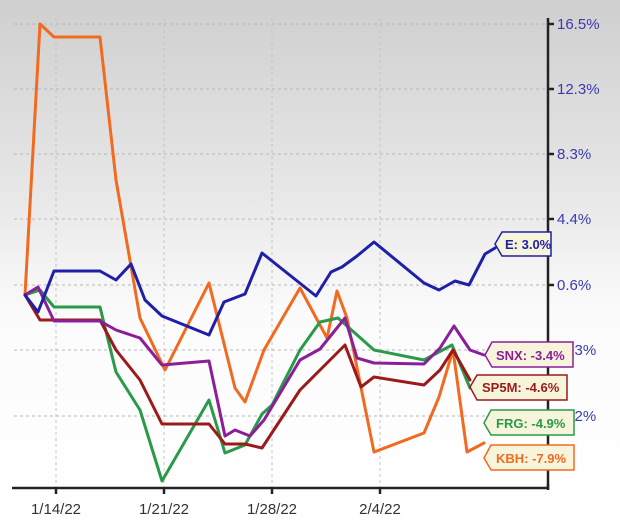  Describe the element at coordinates (380, 509) in the screenshot. I see `x-tick-label: 2/4/22` at that location.